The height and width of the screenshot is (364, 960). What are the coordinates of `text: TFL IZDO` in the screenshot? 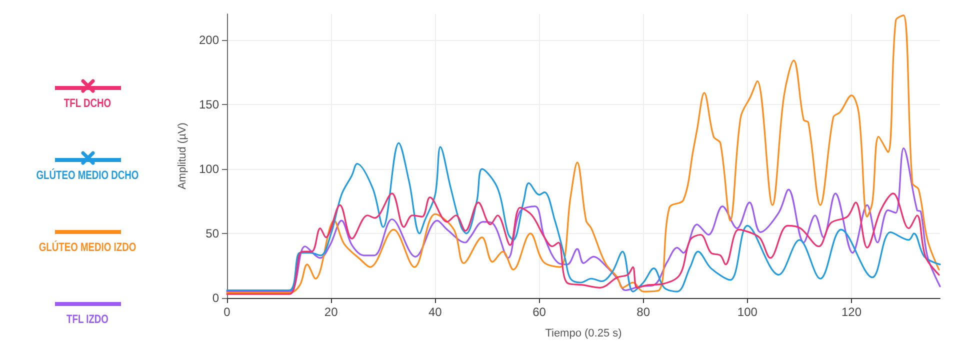 It's located at (88, 319).